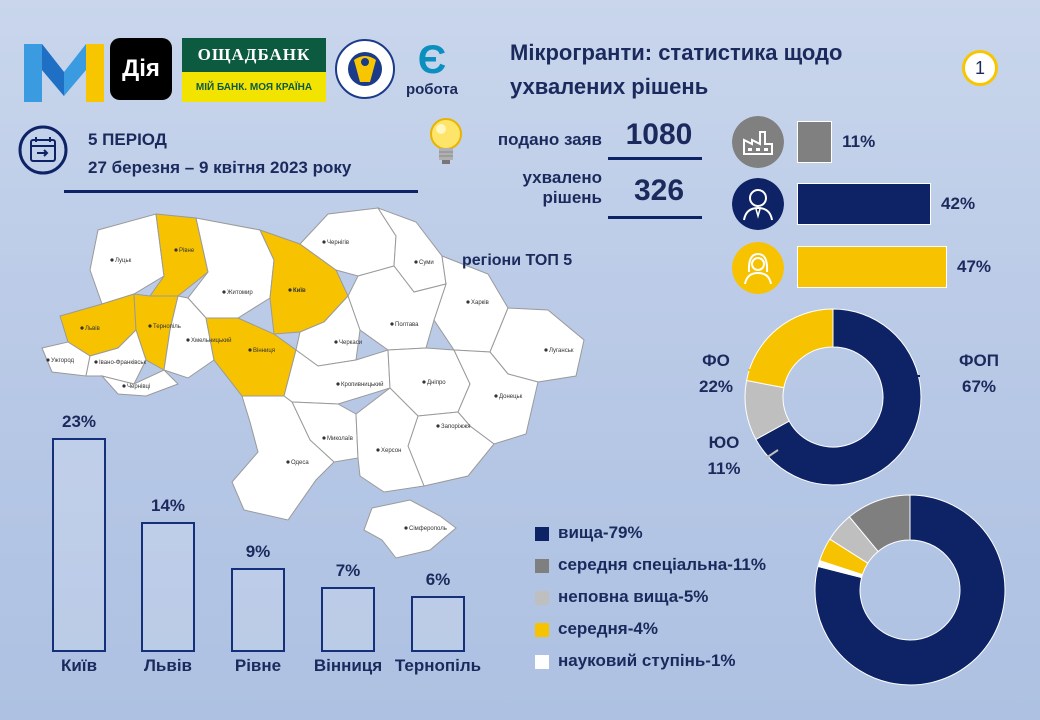 Image resolution: width=1040 pixels, height=720 pixels. I want to click on city-label: Суми, so click(424, 263).